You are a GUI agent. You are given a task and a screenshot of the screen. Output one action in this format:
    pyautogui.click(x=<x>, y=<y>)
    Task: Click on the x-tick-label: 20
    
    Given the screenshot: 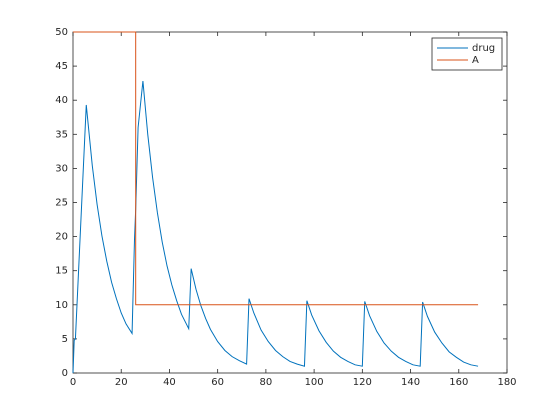 What is the action you would take?
    pyautogui.click(x=121, y=382)
    